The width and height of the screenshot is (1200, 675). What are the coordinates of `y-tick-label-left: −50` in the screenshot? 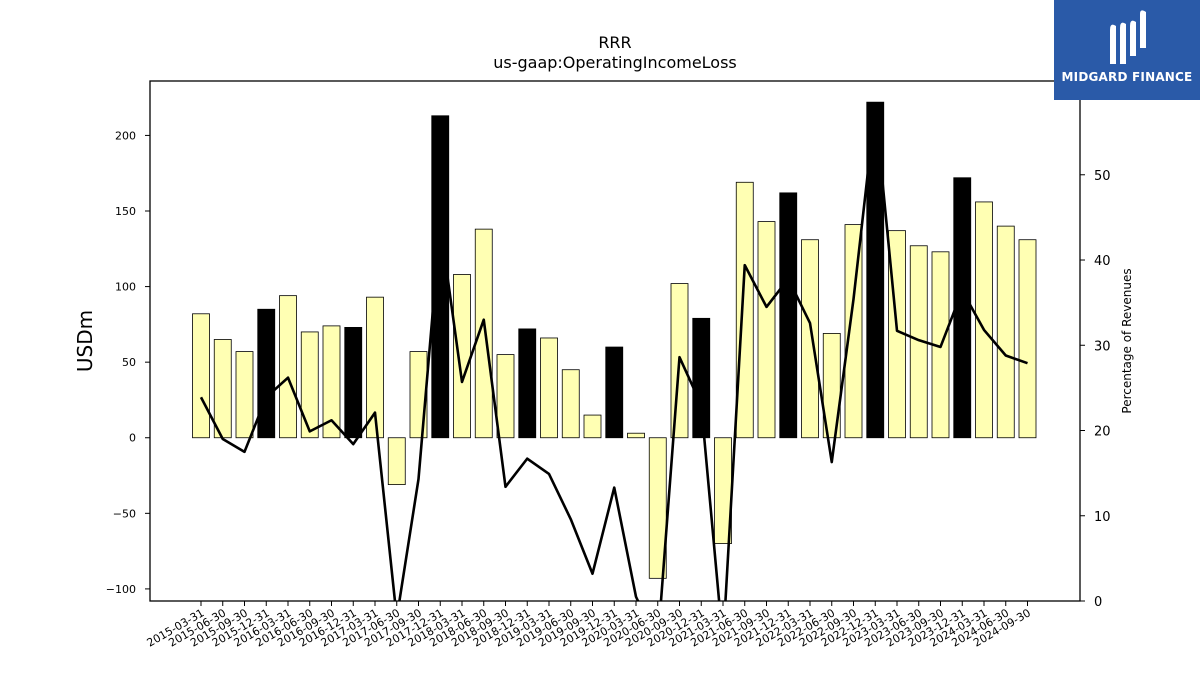 It's located at (124, 513).